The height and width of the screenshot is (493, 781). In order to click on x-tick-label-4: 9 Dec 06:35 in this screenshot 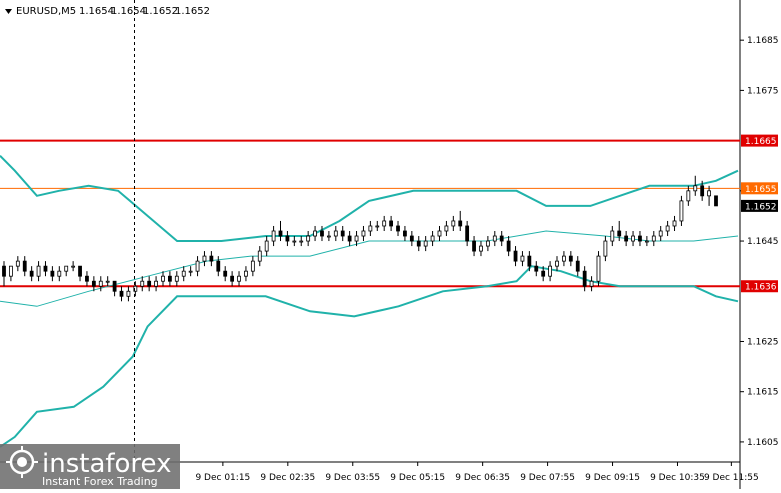, I will do `click(482, 478)`.